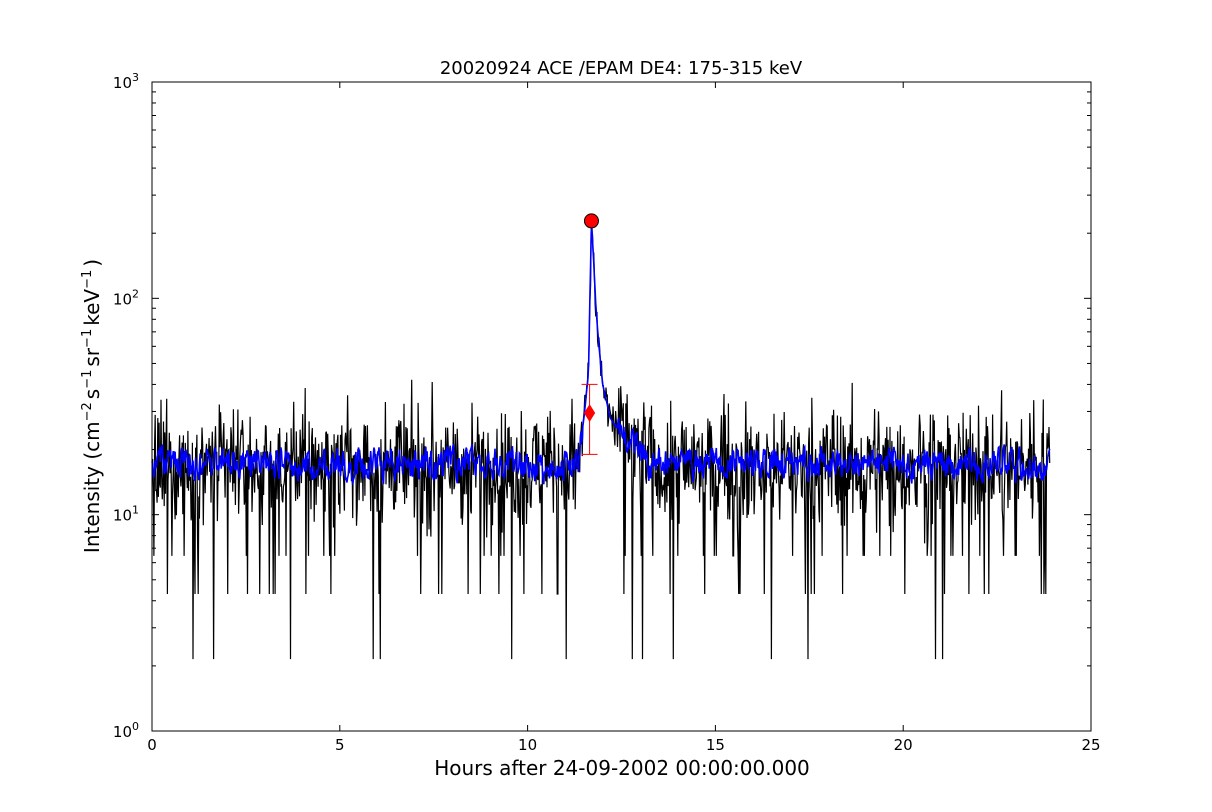 The width and height of the screenshot is (1212, 812). I want to click on x-tick-label: 15, so click(715, 745).